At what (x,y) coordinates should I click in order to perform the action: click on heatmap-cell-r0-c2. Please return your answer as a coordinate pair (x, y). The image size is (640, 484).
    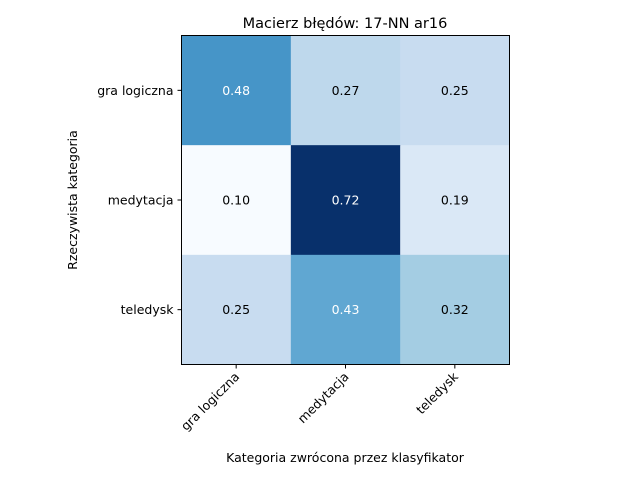
    Looking at the image, I should click on (455, 90).